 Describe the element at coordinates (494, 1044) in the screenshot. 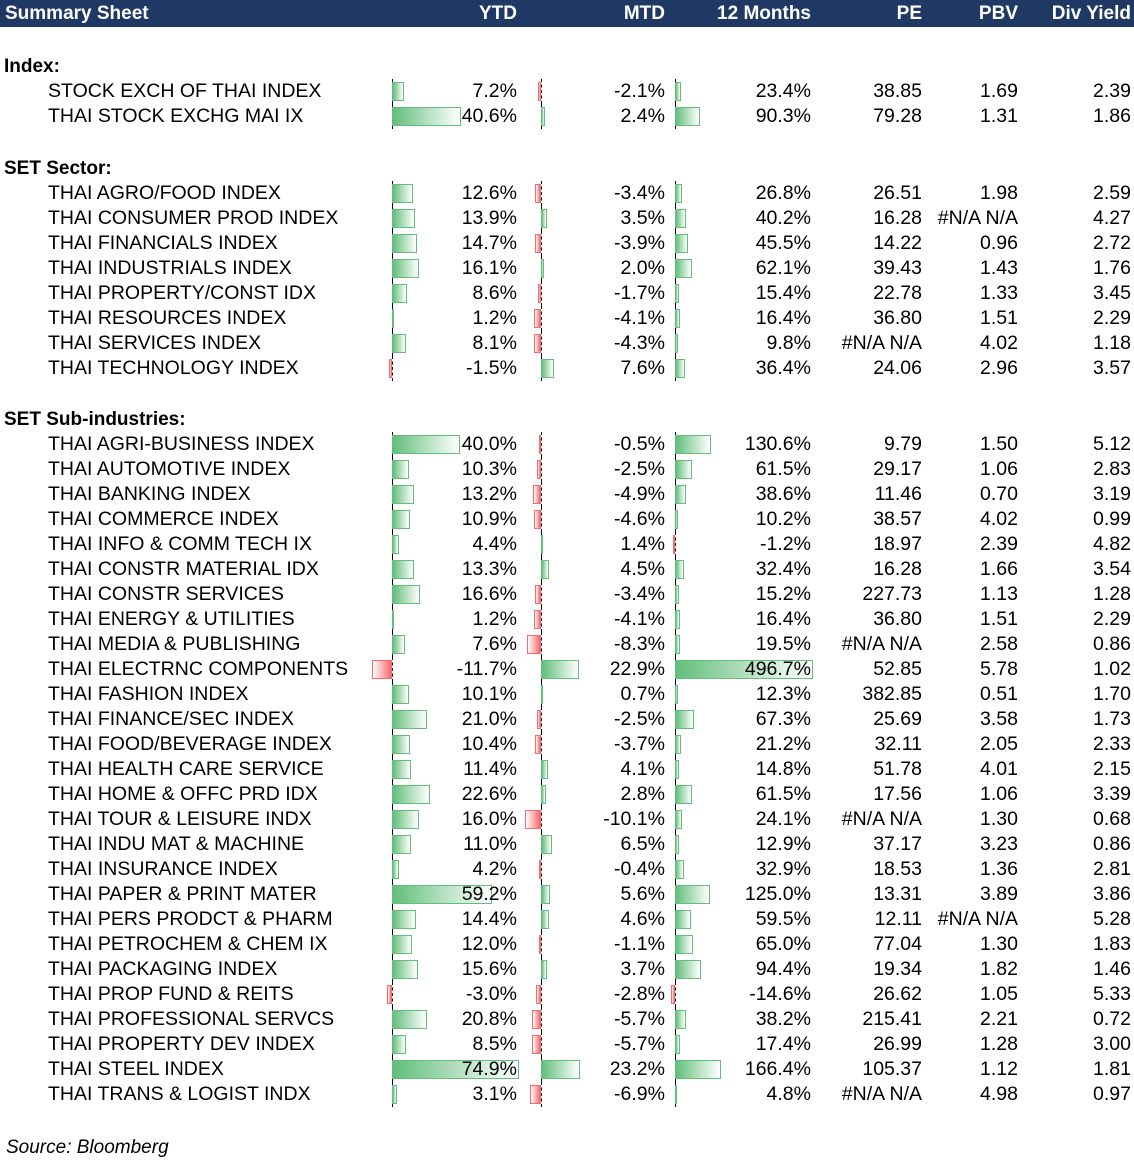

I see `ytd-value: 8.5%` at that location.